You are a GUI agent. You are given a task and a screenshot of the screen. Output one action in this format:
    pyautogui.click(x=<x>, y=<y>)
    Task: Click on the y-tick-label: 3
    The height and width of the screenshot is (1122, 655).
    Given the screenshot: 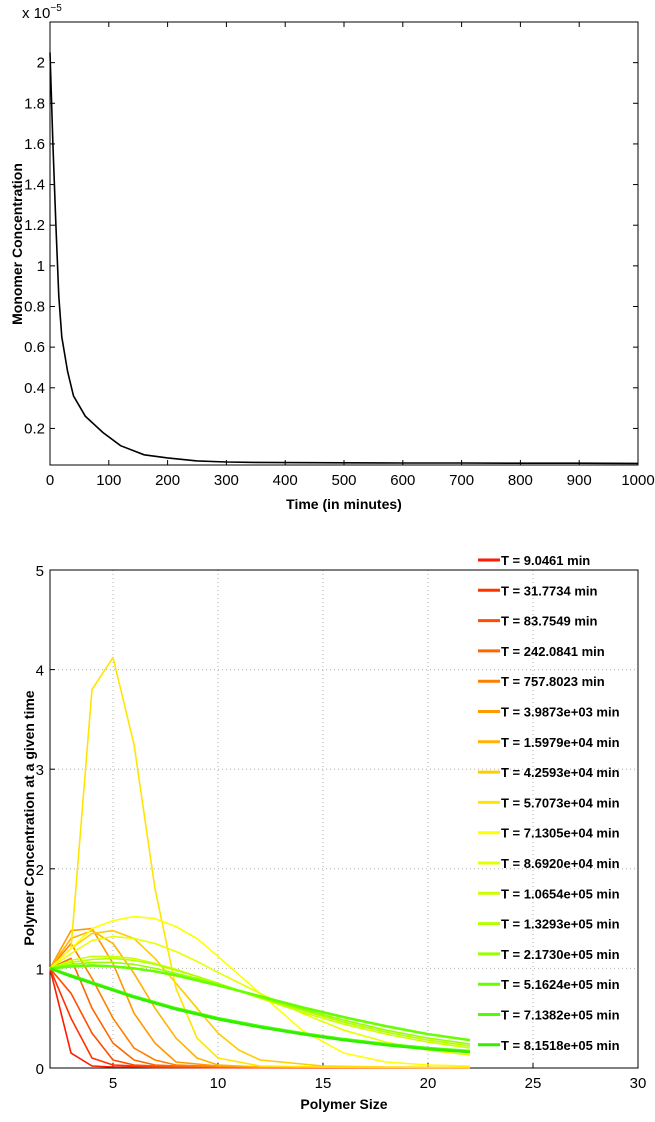 What is the action you would take?
    pyautogui.click(x=40, y=770)
    